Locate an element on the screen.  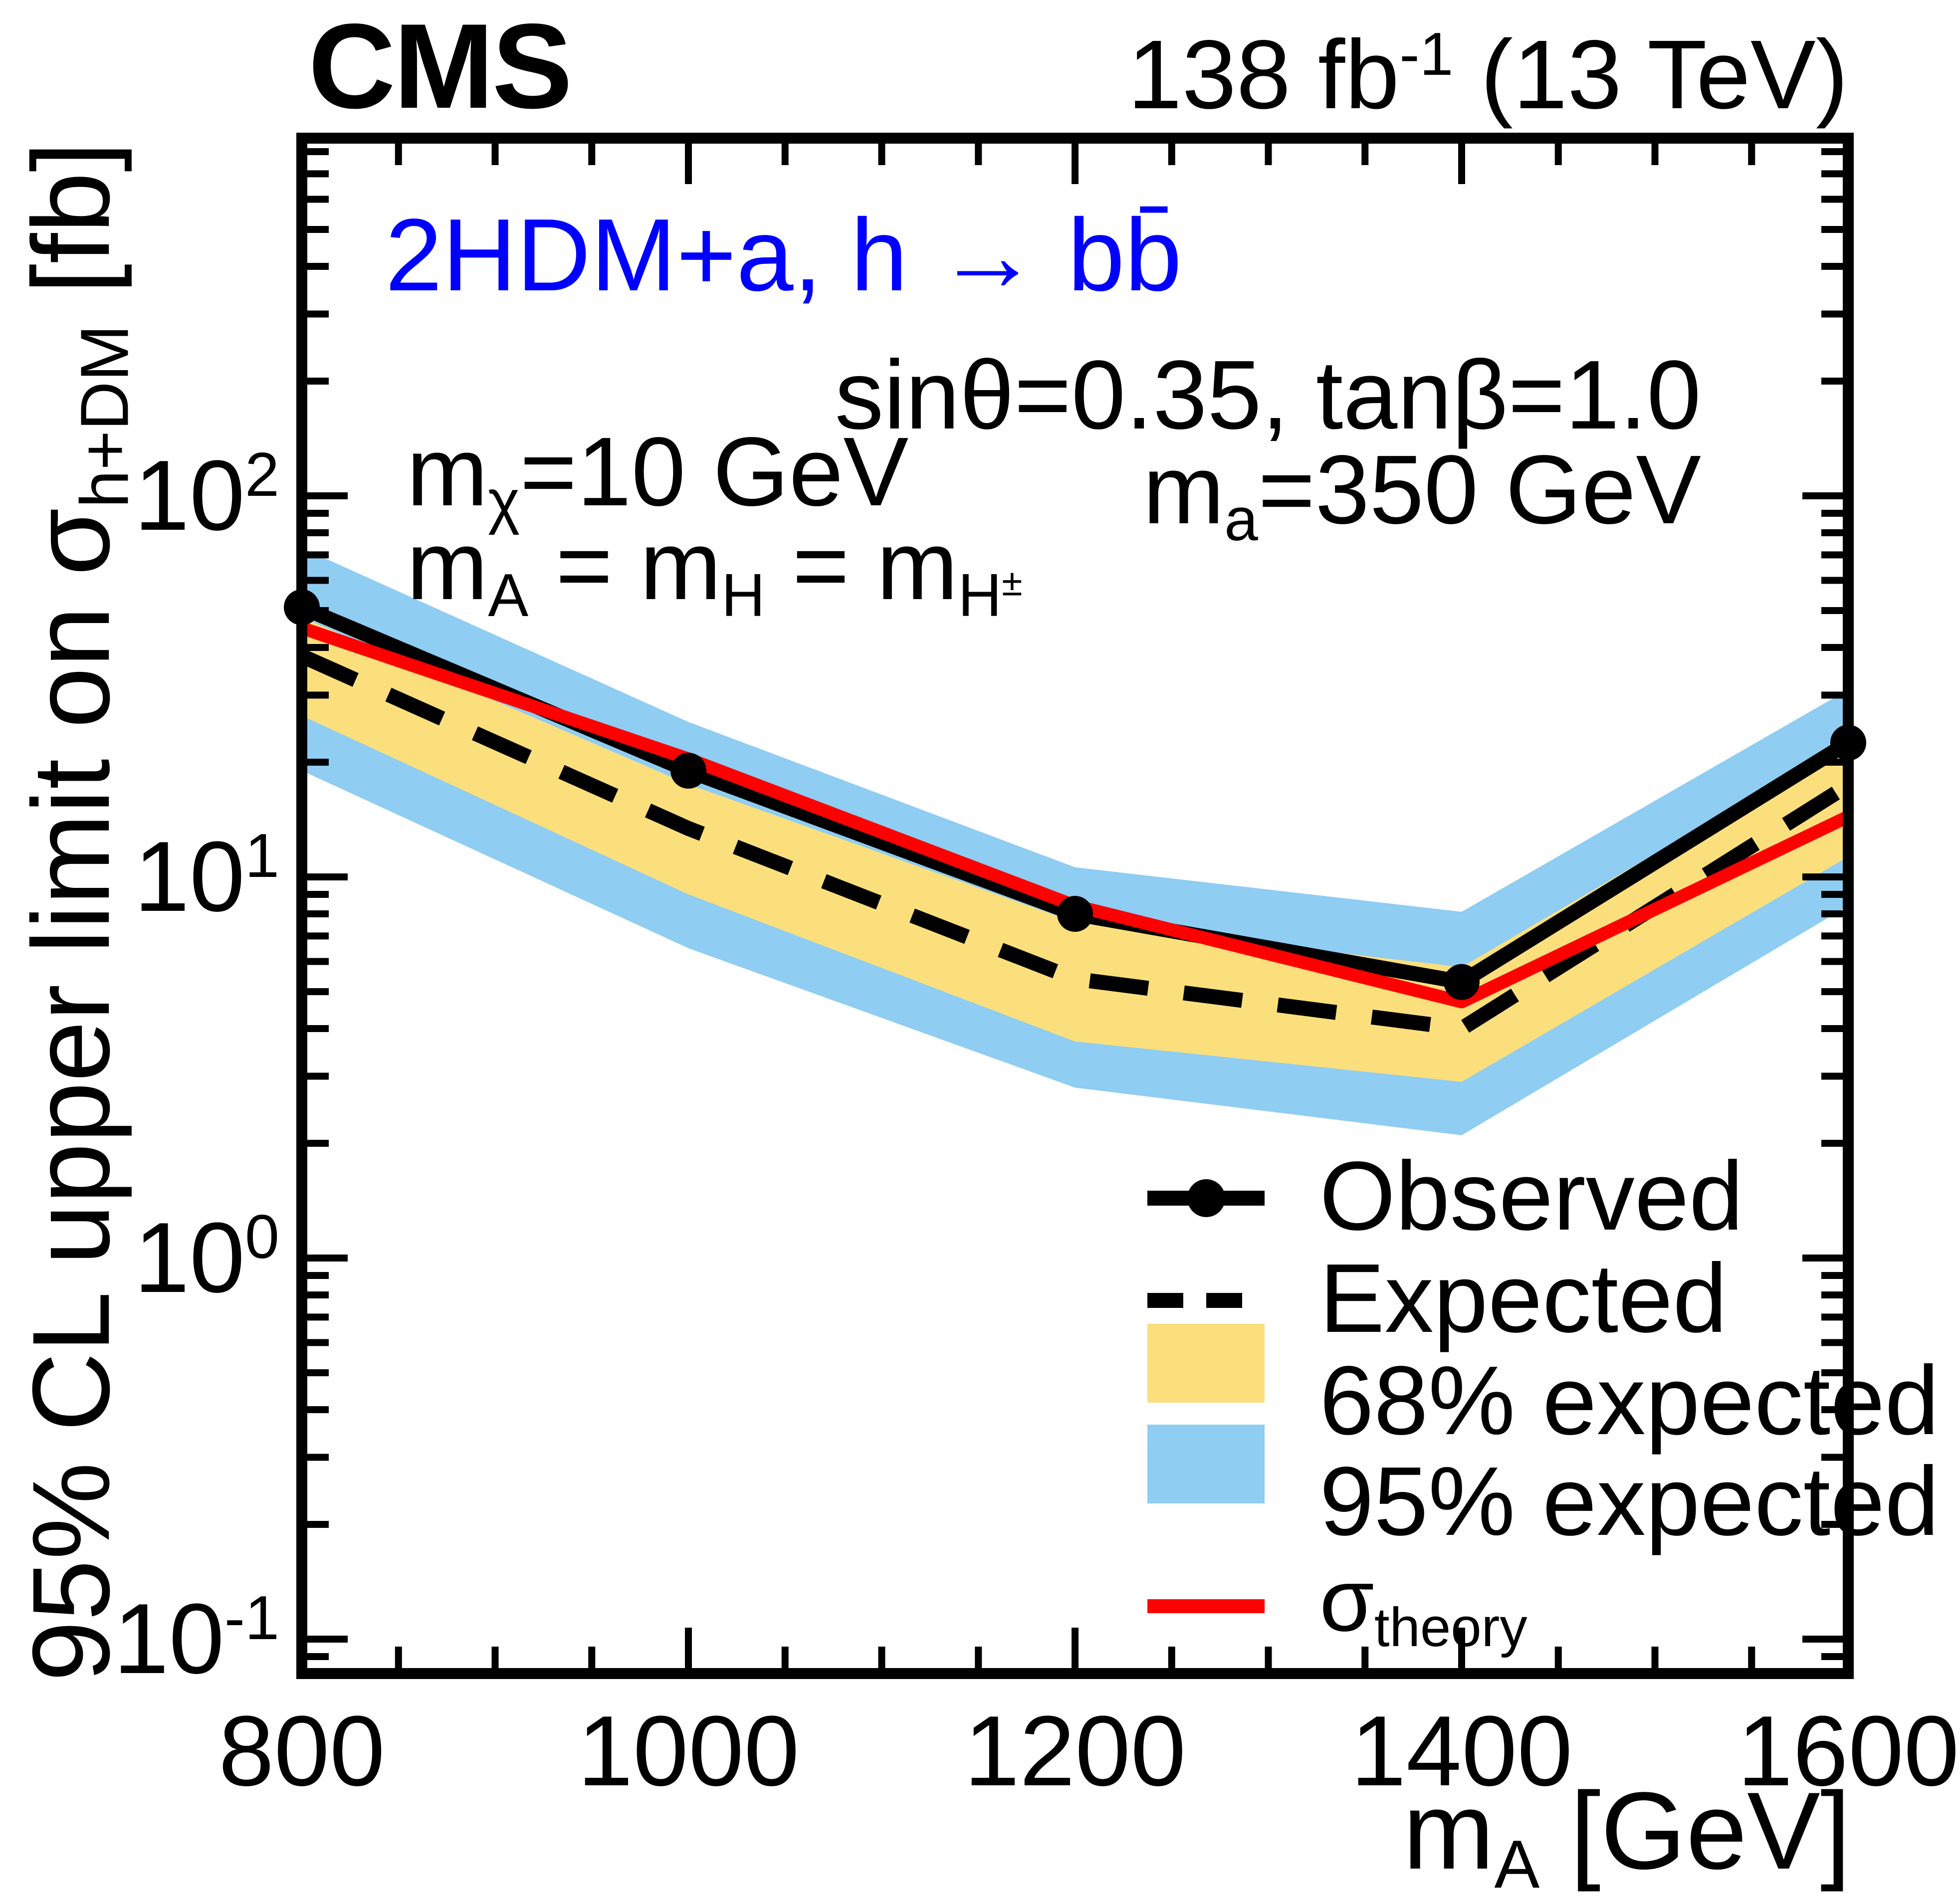
params-ma-label: ma=350 GeV is located at coordinates (1422, 494).